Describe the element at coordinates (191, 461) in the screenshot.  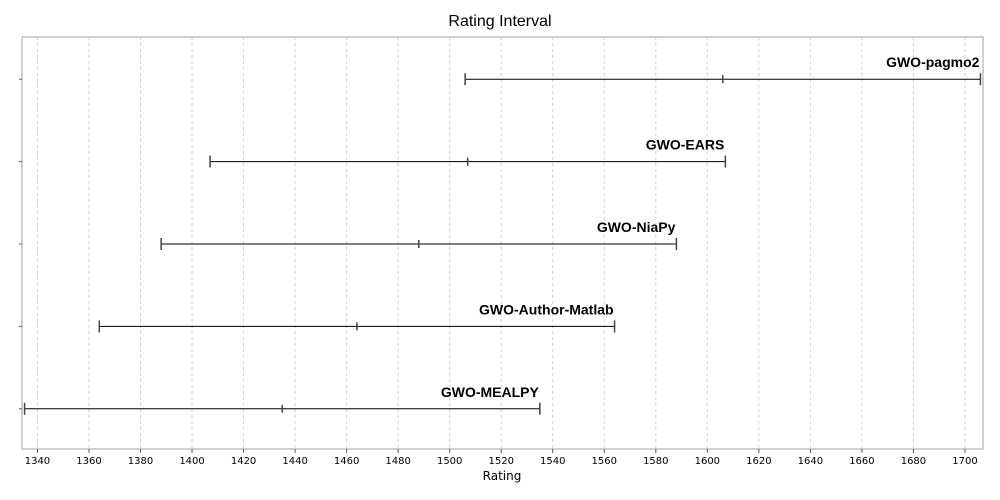
I see `x-tick-label: 1400` at that location.